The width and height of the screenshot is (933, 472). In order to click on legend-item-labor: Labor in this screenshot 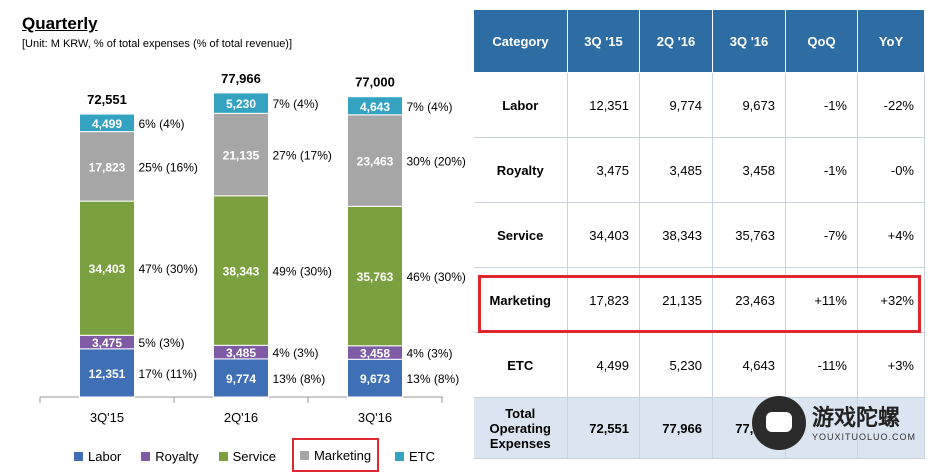, I will do `click(97, 456)`.